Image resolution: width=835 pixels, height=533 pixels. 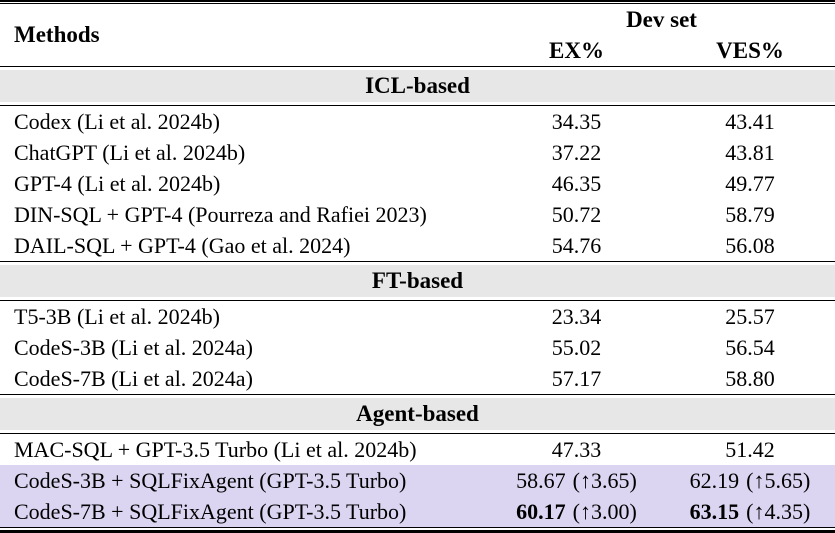 What do you see at coordinates (117, 121) in the screenshot?
I see `method-cell: Codex (Li et al. 2024b)` at bounding box center [117, 121].